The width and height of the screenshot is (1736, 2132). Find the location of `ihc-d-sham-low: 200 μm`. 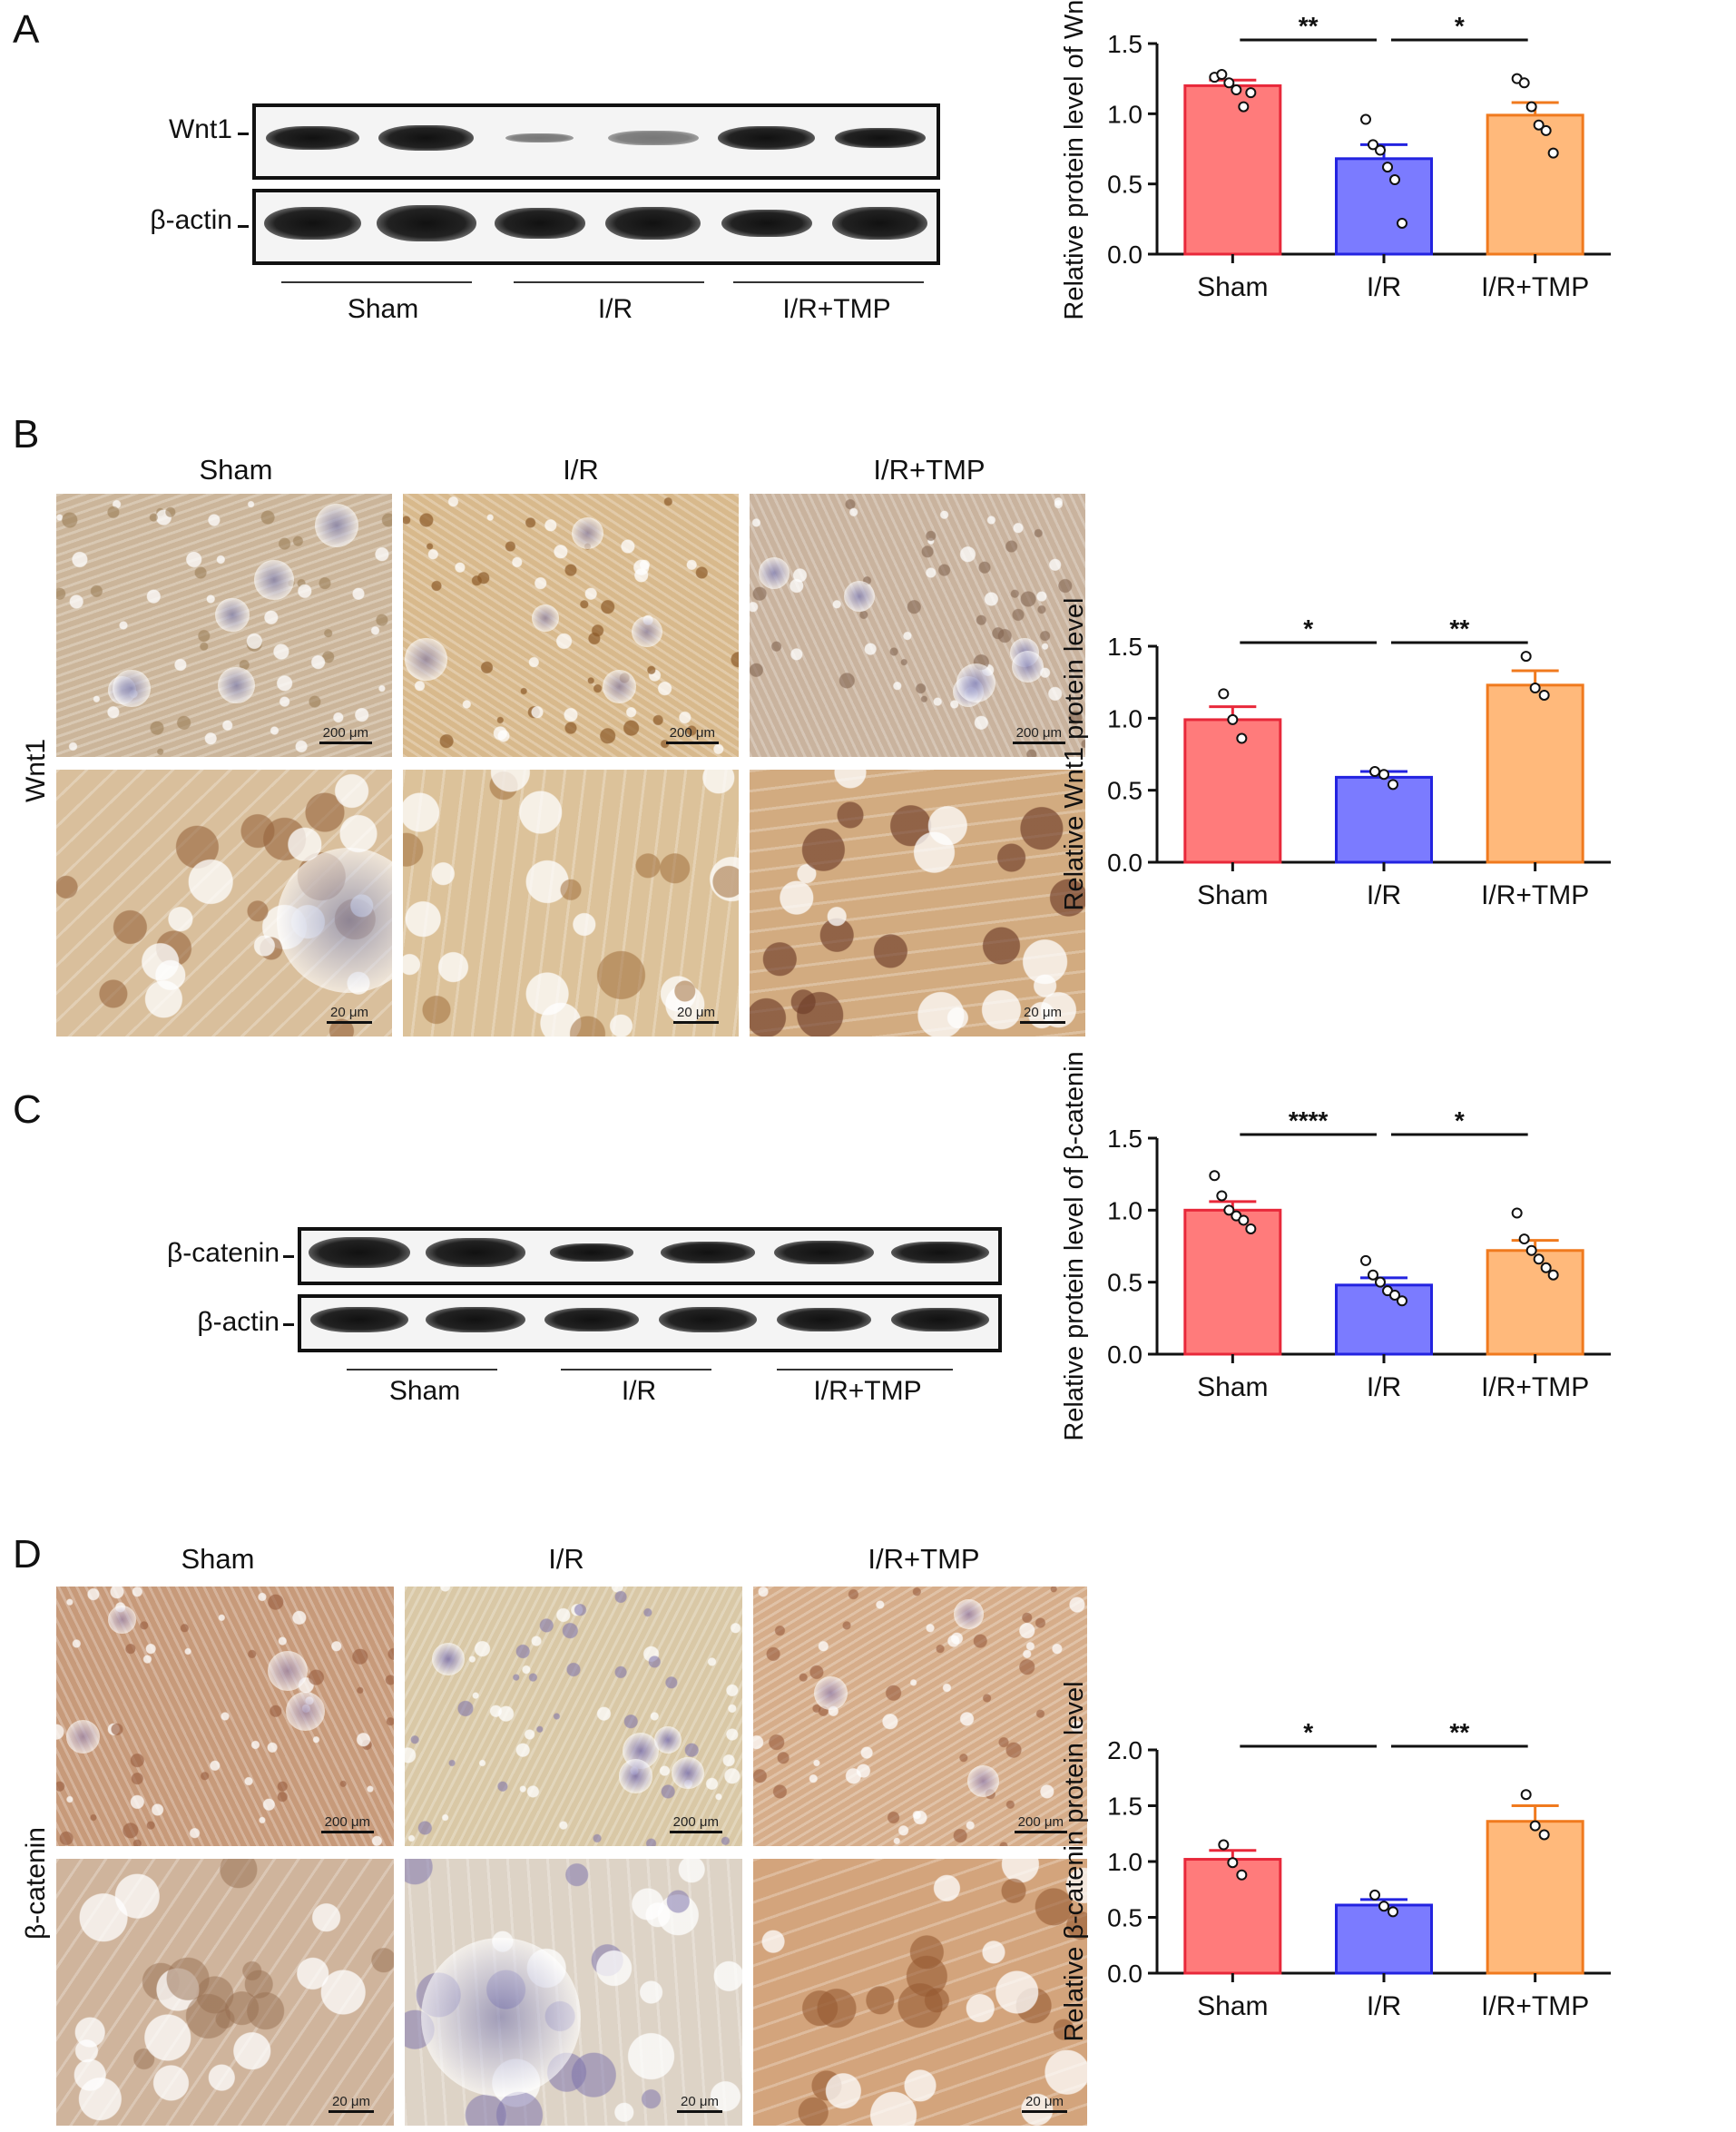

ihc-d-sham-low: 200 μm is located at coordinates (225, 1716).